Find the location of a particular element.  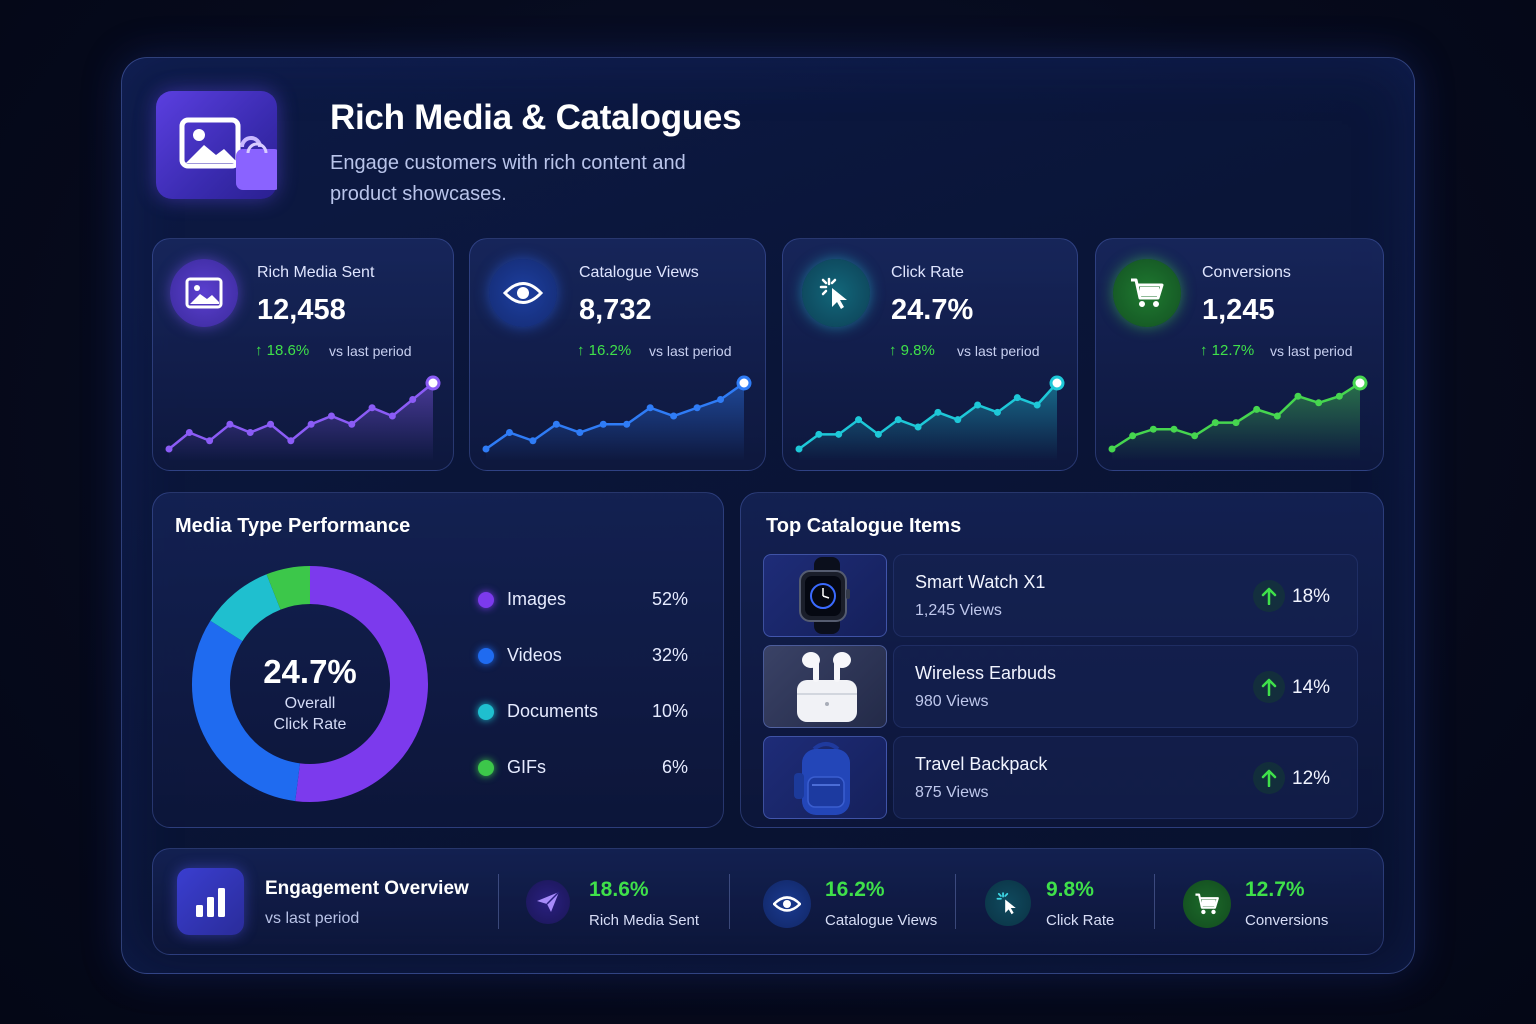

engagement-value: 9.8% is located at coordinates (1070, 889).